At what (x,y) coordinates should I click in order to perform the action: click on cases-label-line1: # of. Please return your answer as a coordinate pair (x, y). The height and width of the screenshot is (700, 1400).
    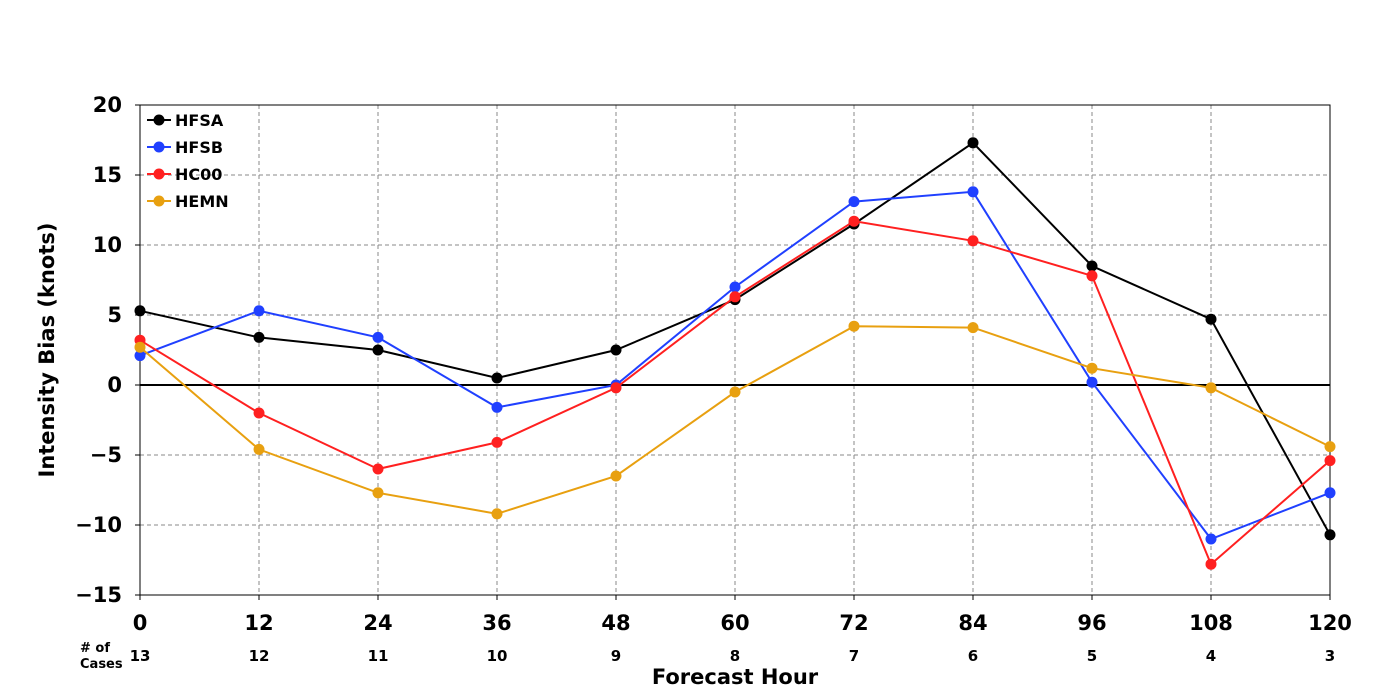
    Looking at the image, I should click on (95, 648).